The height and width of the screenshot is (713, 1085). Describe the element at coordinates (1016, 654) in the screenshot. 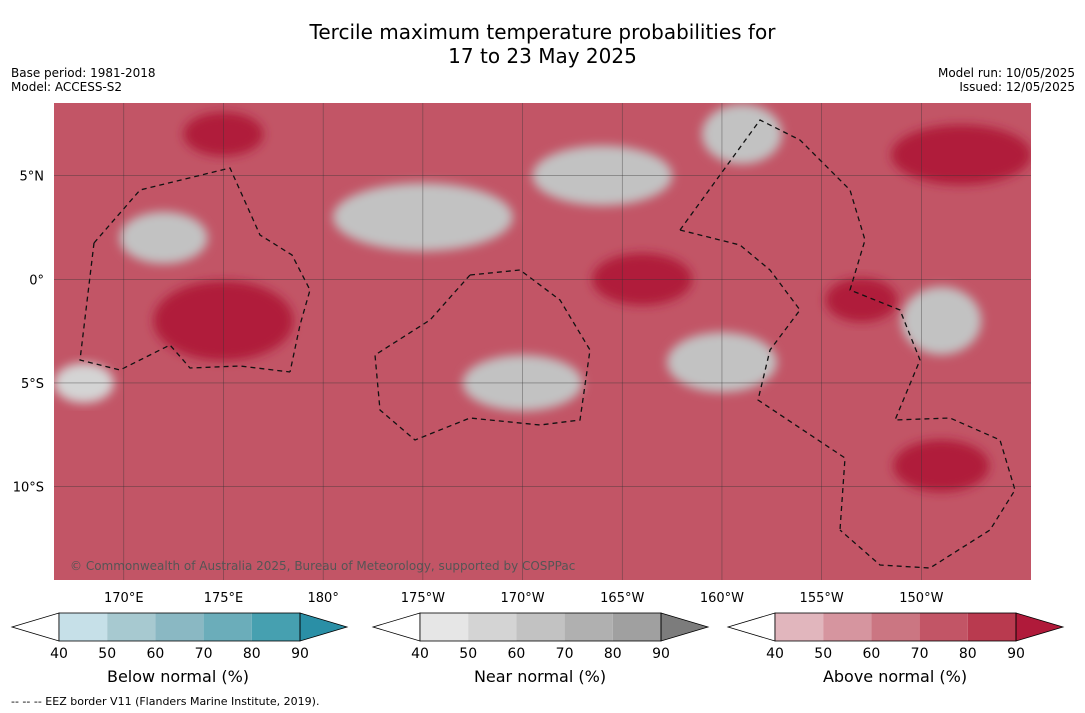

I see `colorbar-2-tick-5: 90` at that location.